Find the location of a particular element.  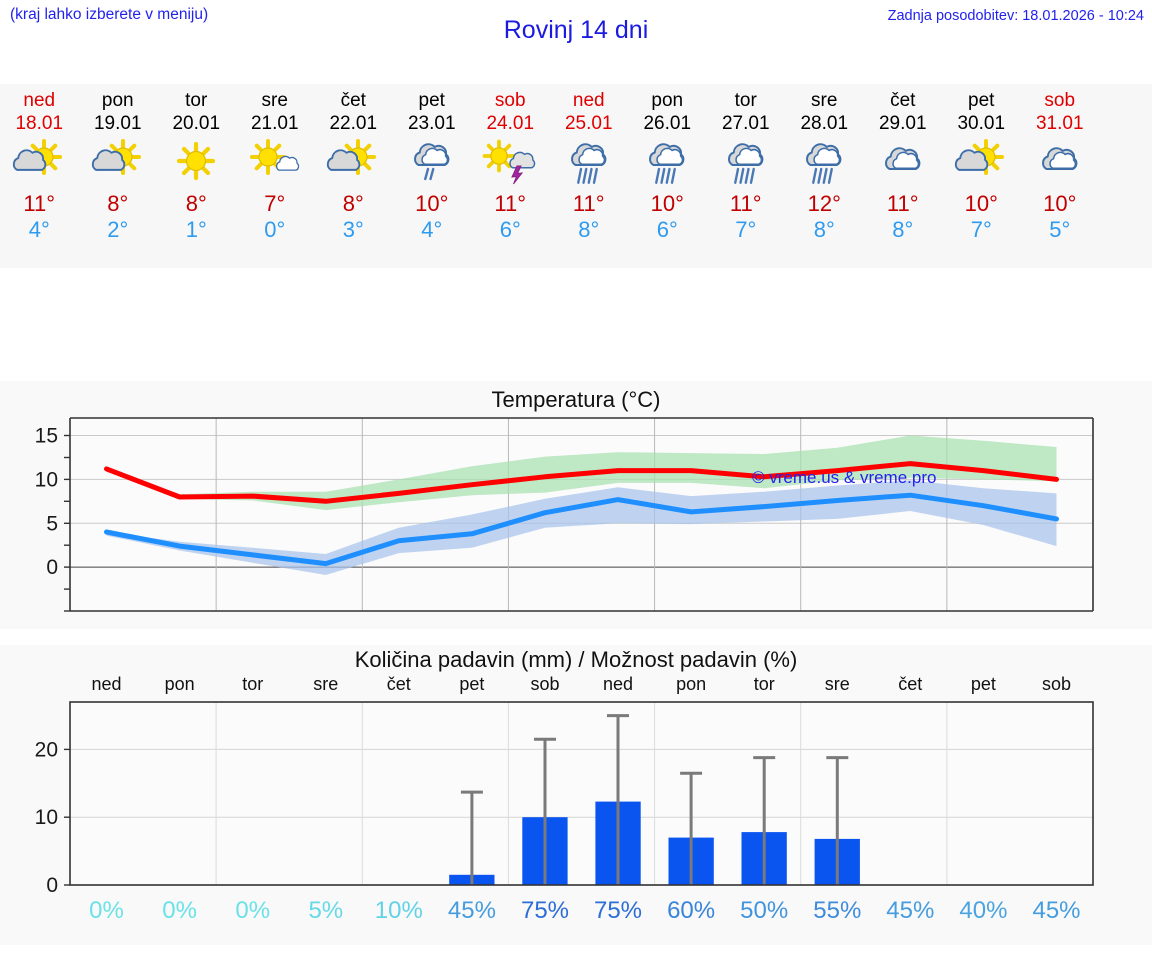

forecast-day: pon 19.01 8° 2° is located at coordinates (118, 176).